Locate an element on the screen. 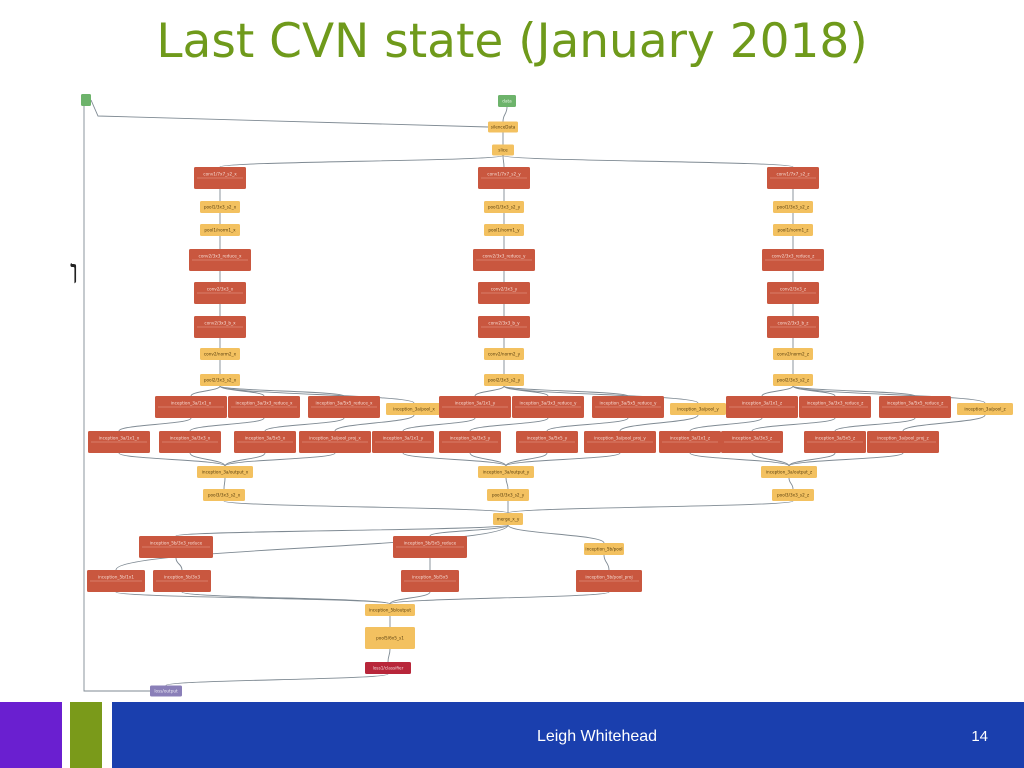 The height and width of the screenshot is (768, 1024). node-i3x: inception_3a/5x5_reduce_x is located at coordinates (344, 407).